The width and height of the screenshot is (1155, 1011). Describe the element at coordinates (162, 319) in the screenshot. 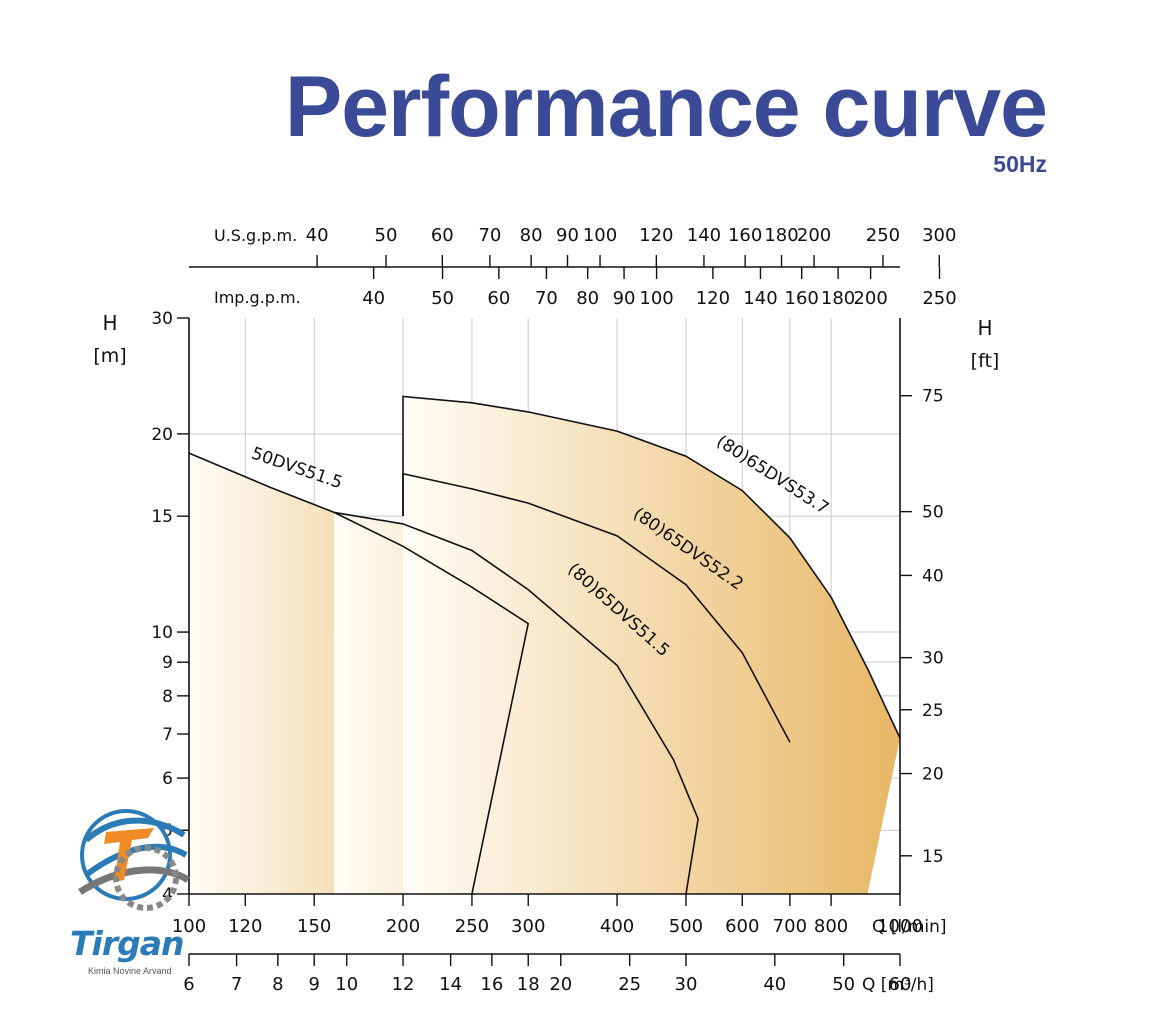

I see `tick-label-left: 30` at that location.